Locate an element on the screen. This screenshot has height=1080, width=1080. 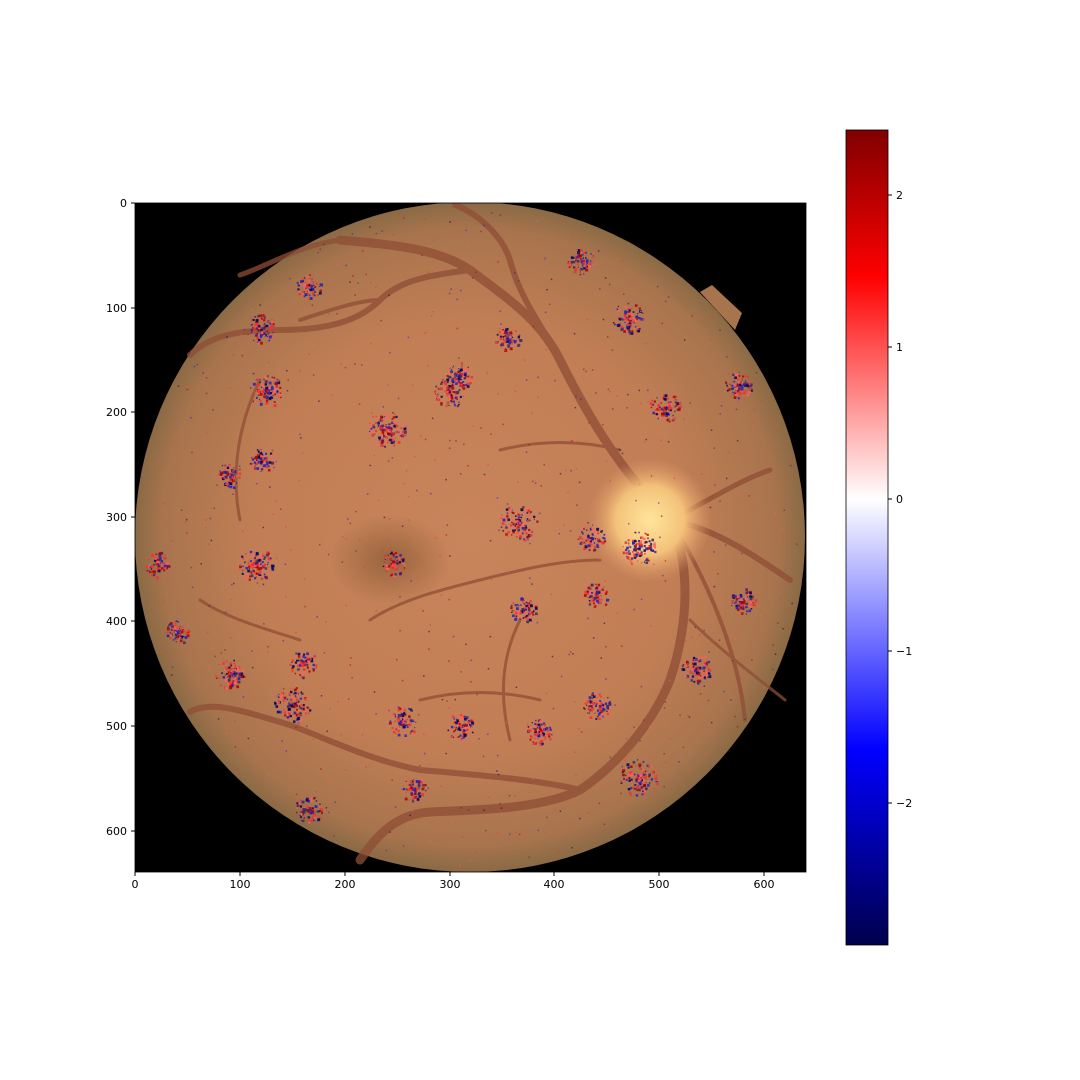
attribution-cluster is located at coordinates (230, 674).